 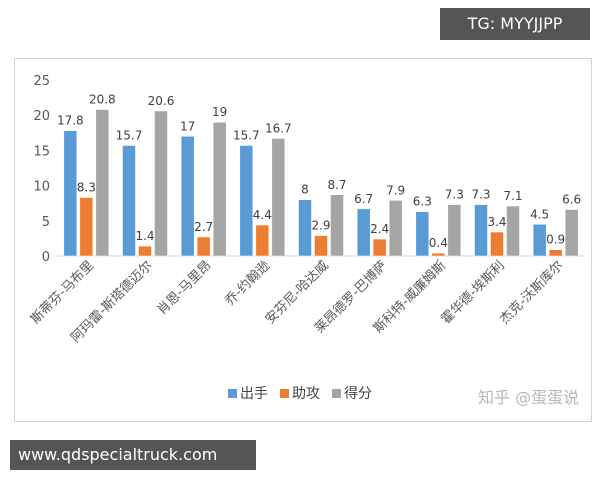 What do you see at coordinates (395, 190) in the screenshot?
I see `data-label: 7.9` at bounding box center [395, 190].